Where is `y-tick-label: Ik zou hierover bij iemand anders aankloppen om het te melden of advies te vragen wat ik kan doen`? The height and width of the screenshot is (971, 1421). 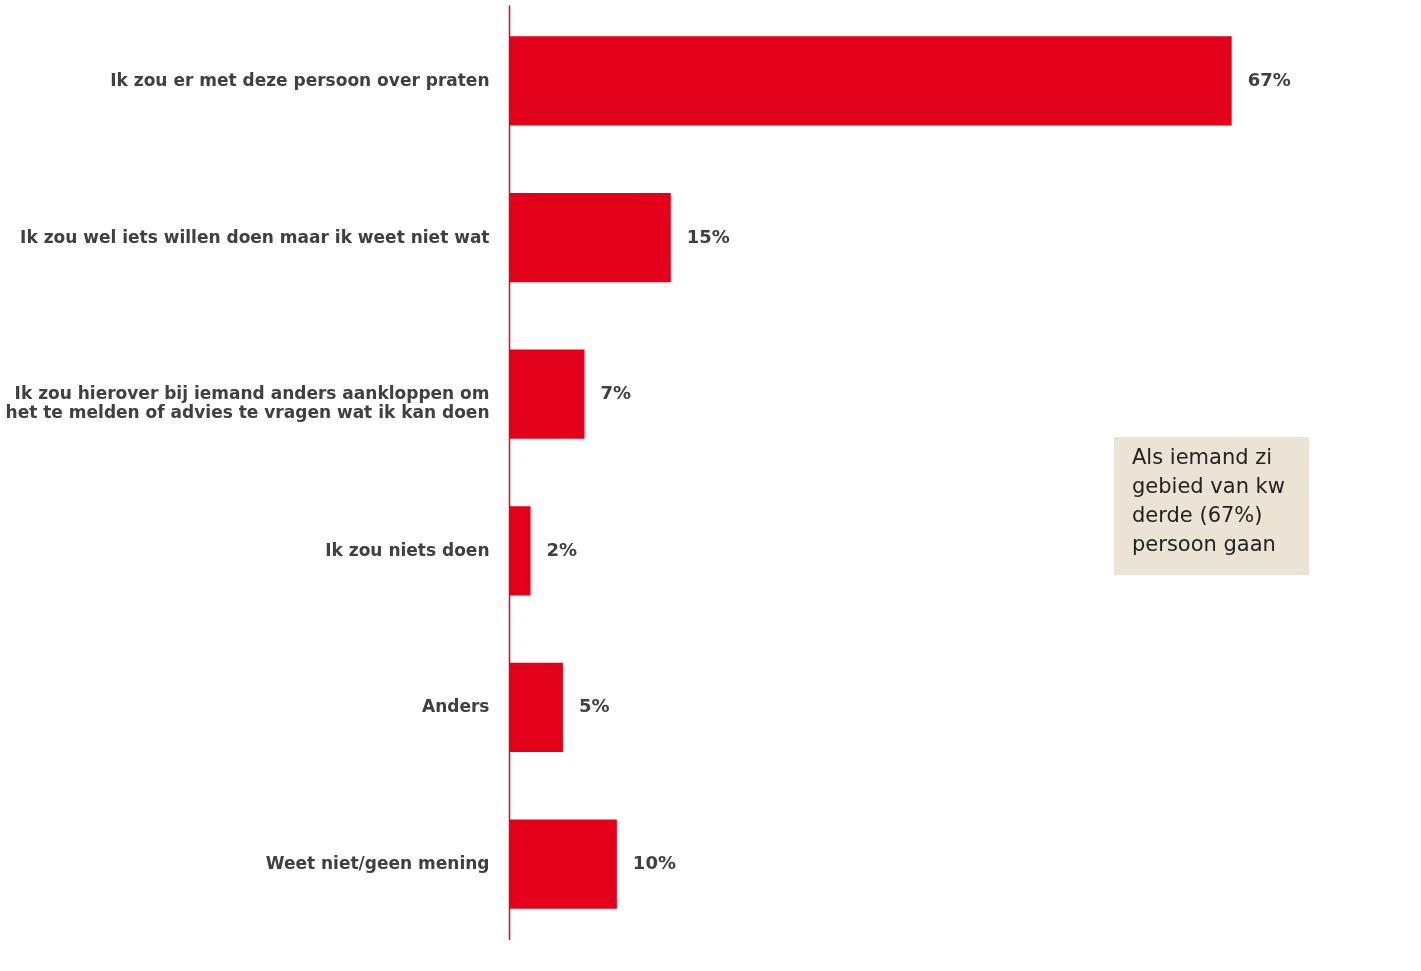
y-tick-label: Ik zou hierover bij iemand anders aankloppen om het te melden of advies te vragen wat ik kan doen is located at coordinates (247, 403).